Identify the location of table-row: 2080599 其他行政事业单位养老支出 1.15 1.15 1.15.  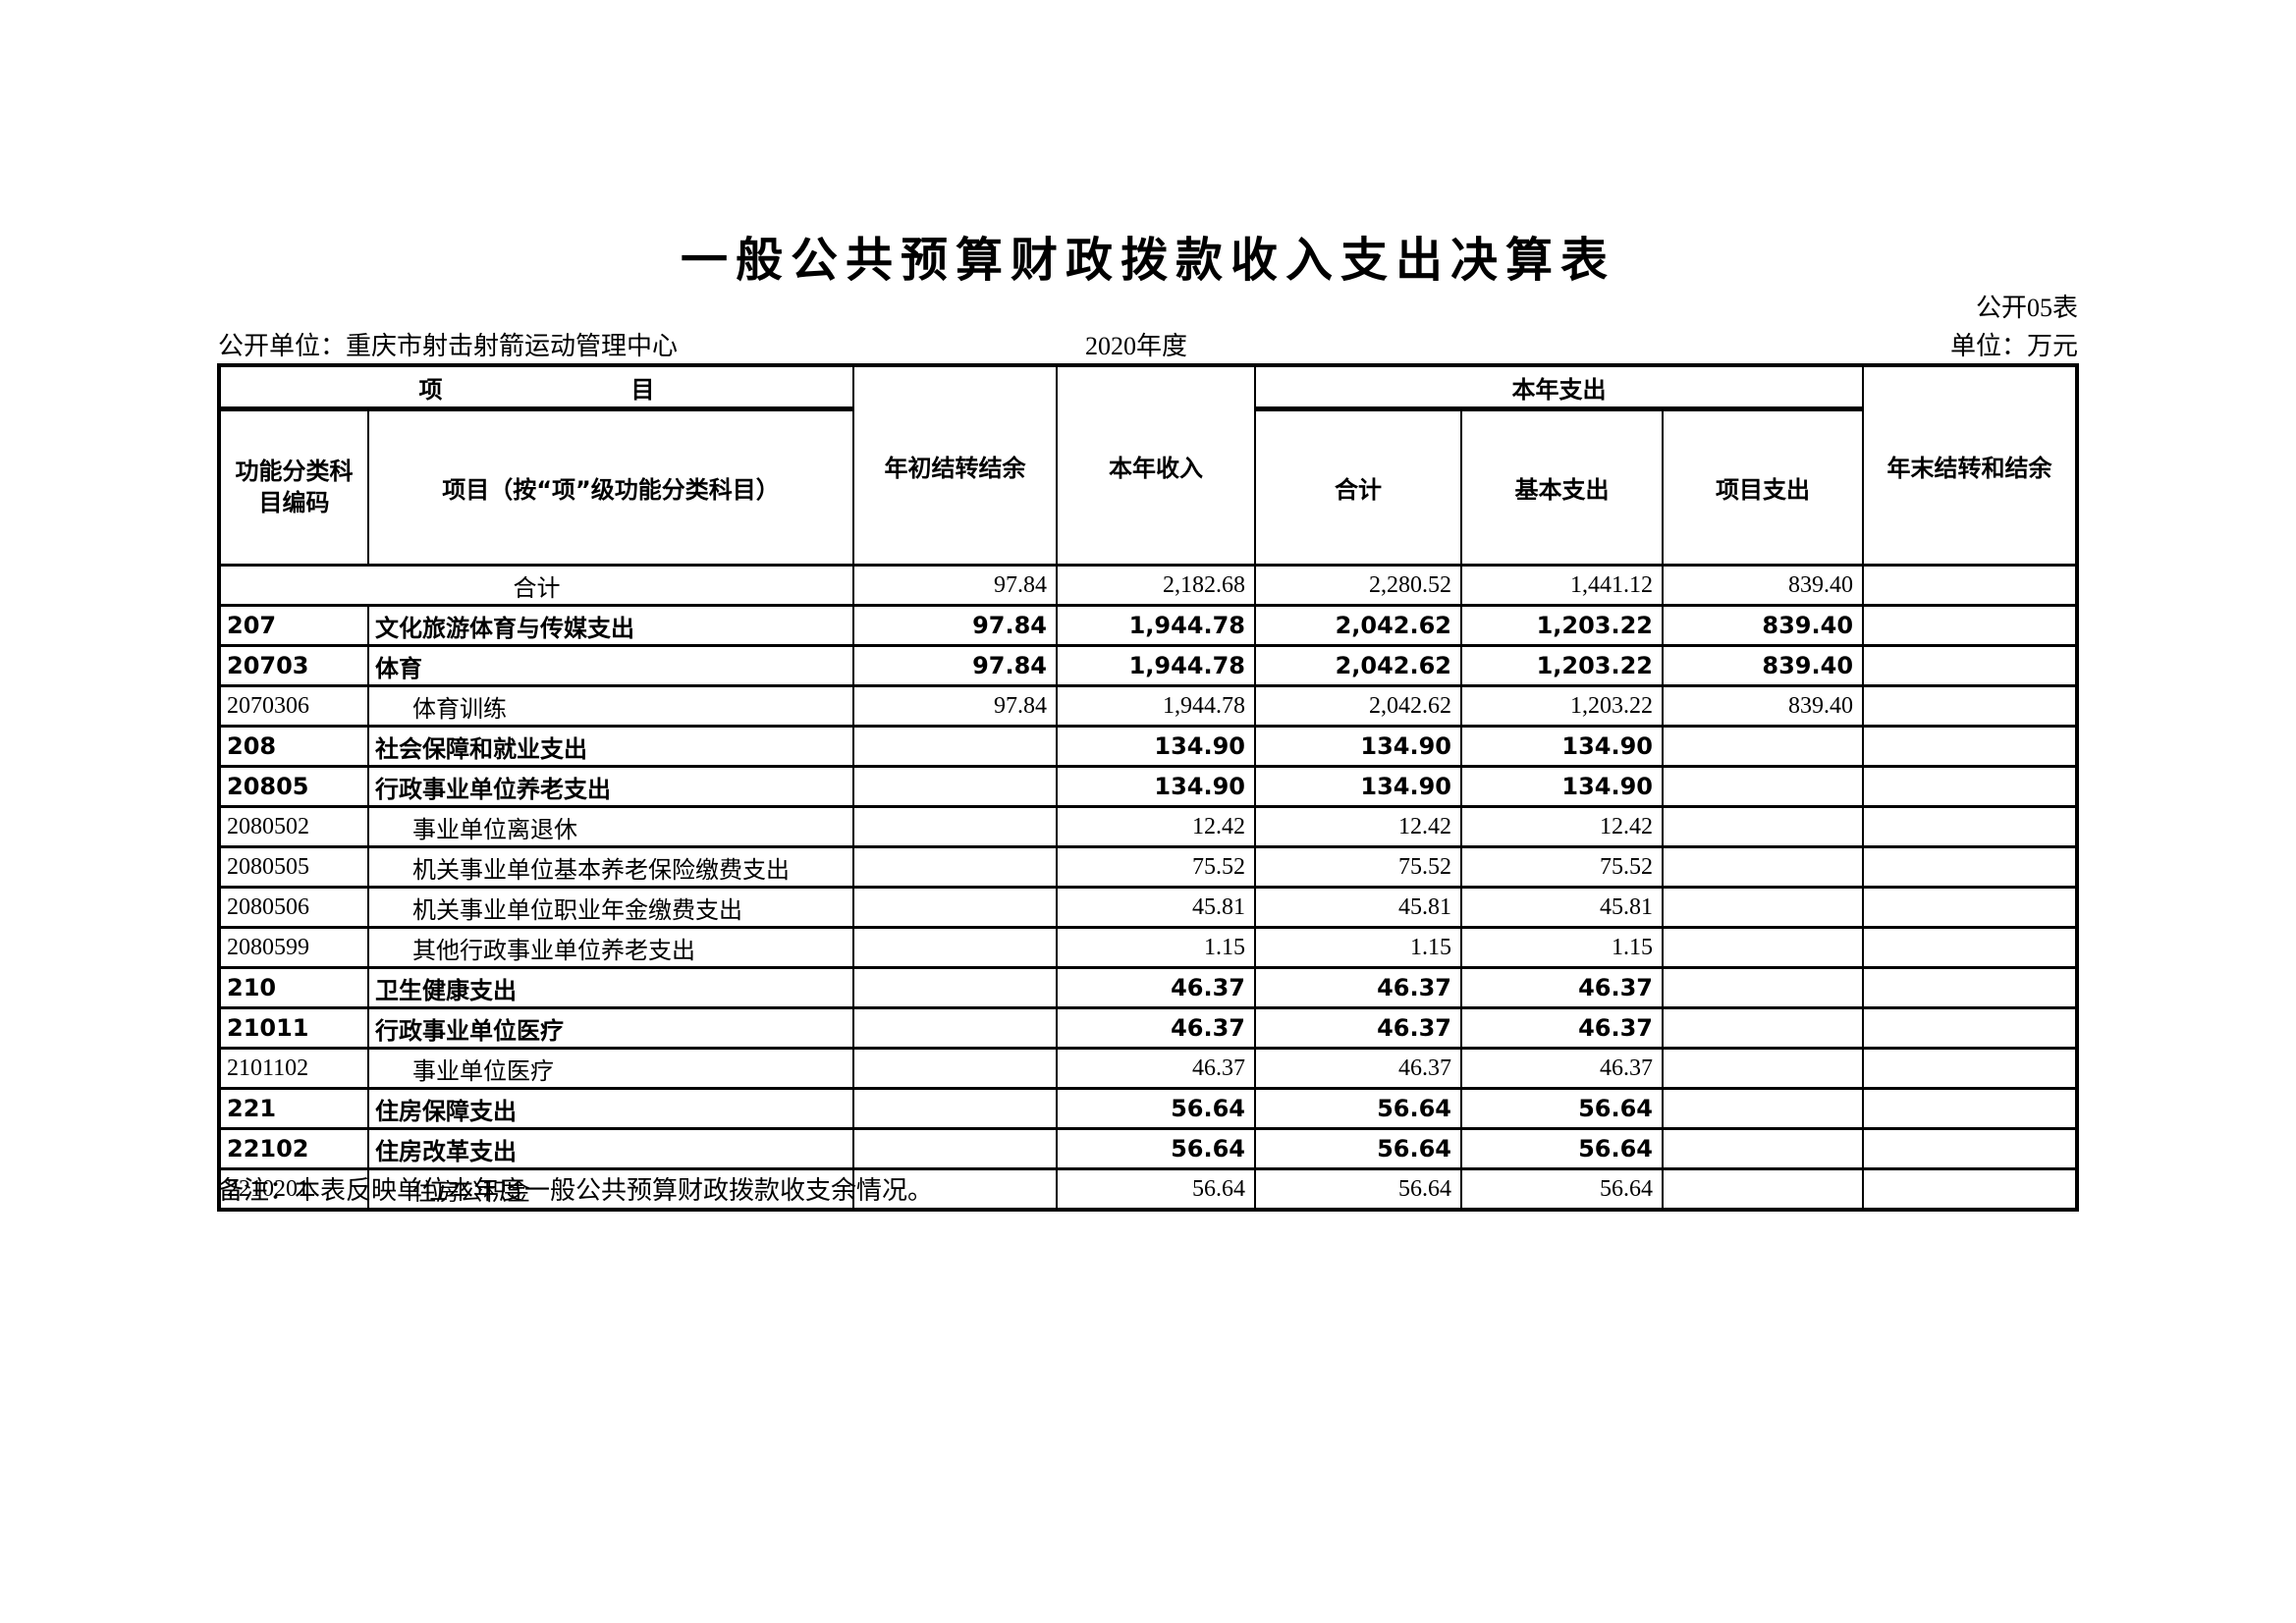
(1148, 947).